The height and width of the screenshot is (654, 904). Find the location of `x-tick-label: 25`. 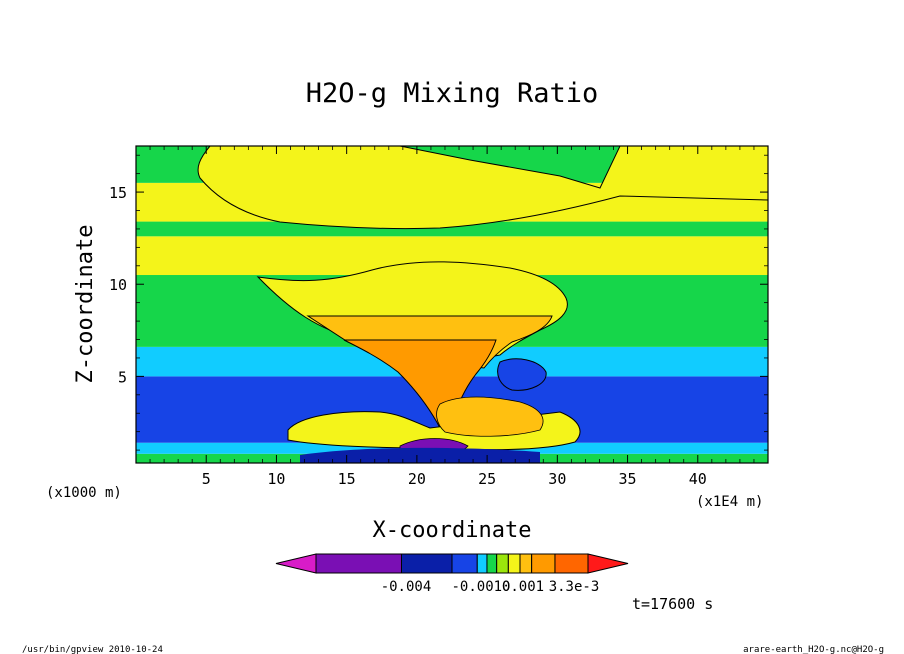

x-tick-label: 25 is located at coordinates (487, 479).